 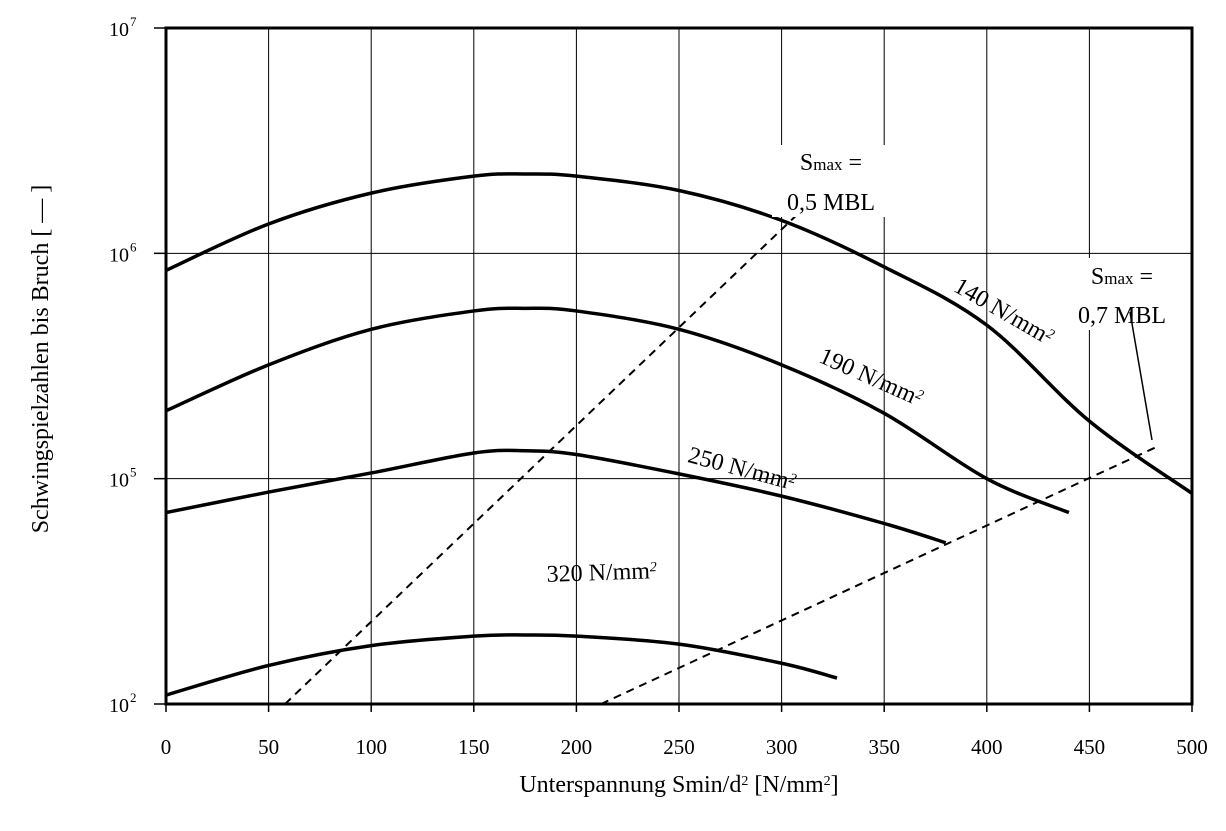 I want to click on x-axis-label-end: ], so click(x=835, y=785).